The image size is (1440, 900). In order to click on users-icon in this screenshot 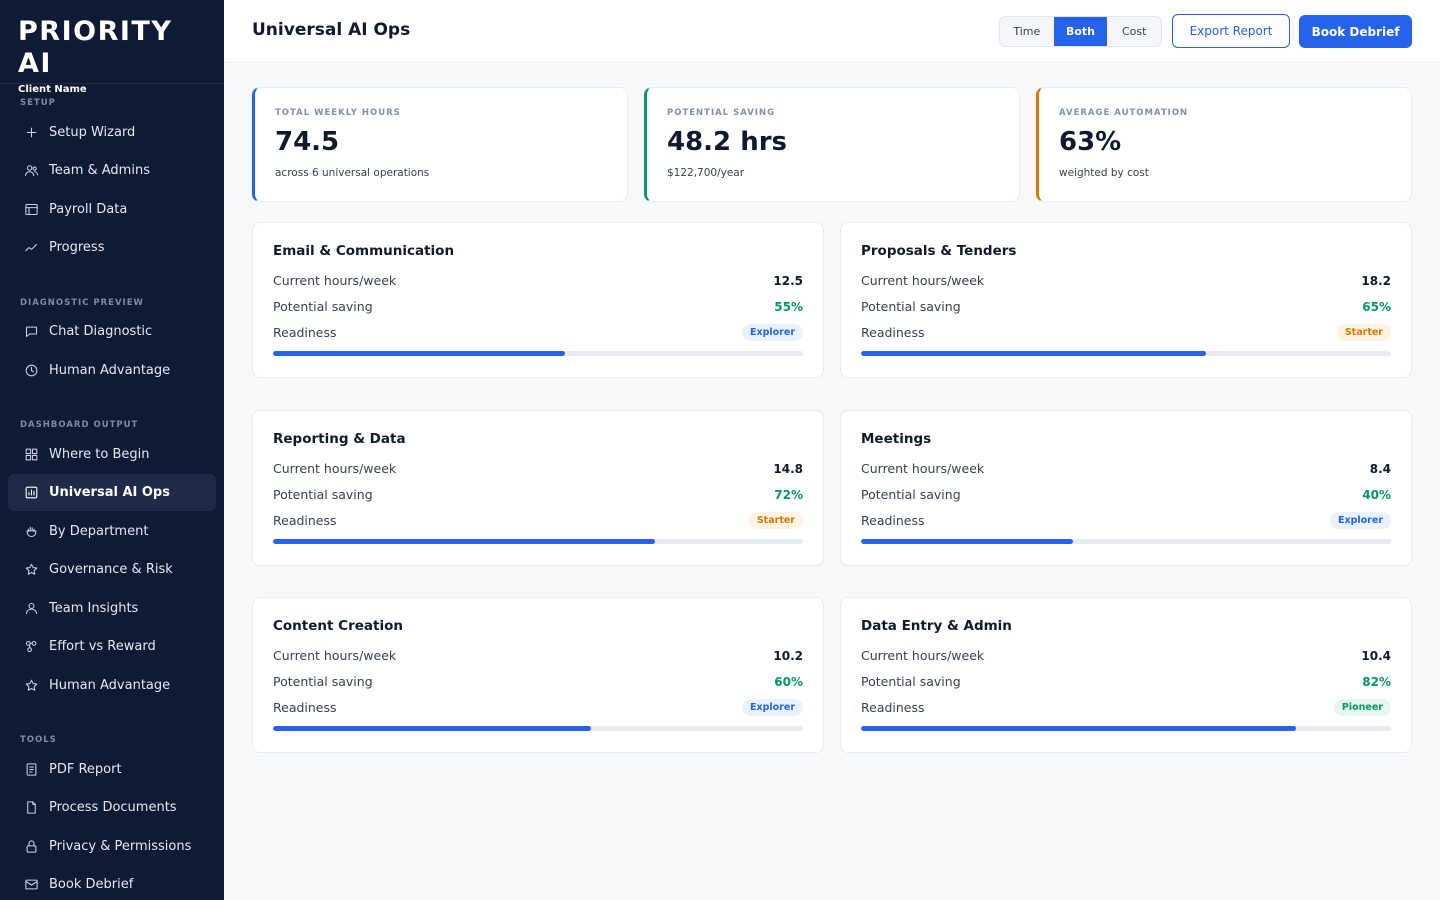, I will do `click(31, 171)`.